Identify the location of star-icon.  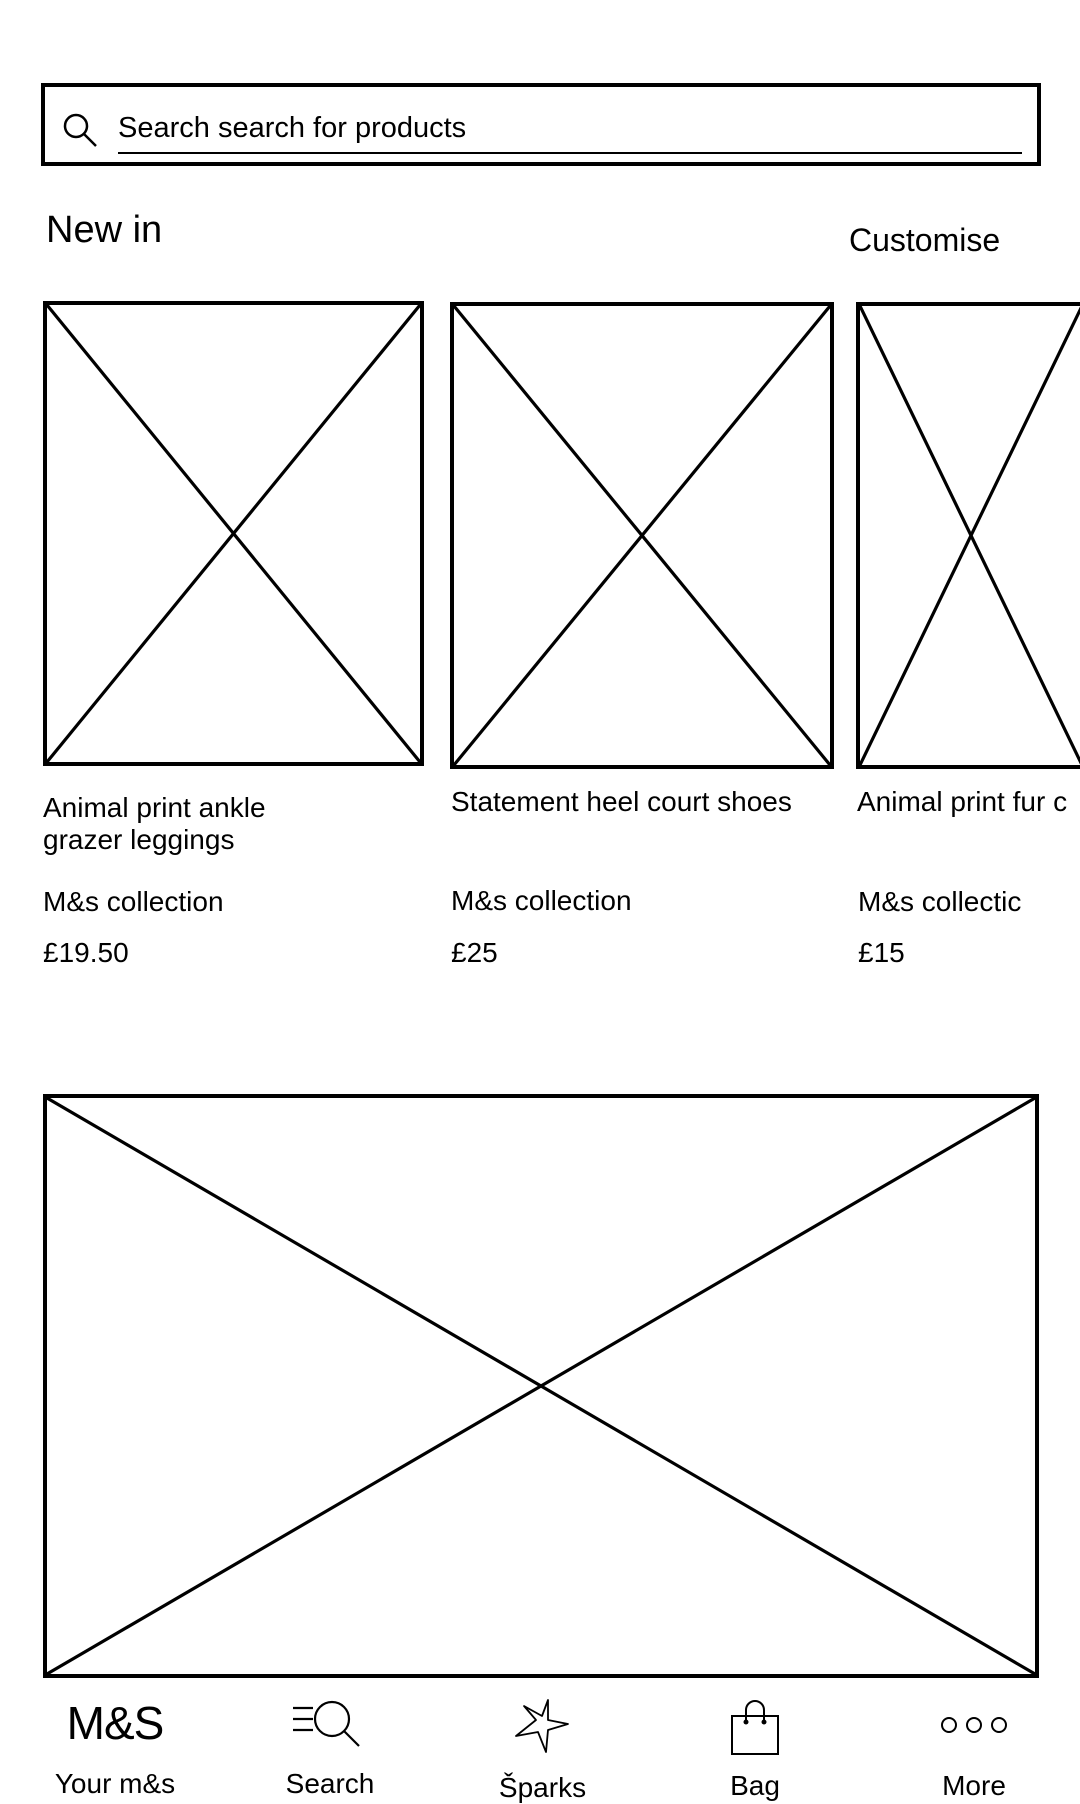
(542, 1726).